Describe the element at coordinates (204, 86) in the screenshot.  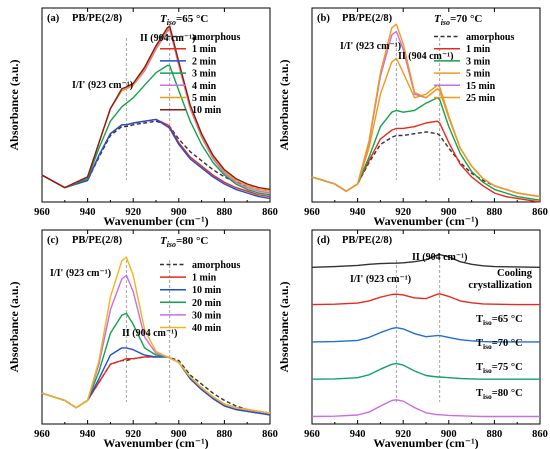
I see `legend-entry: 4 min` at that location.